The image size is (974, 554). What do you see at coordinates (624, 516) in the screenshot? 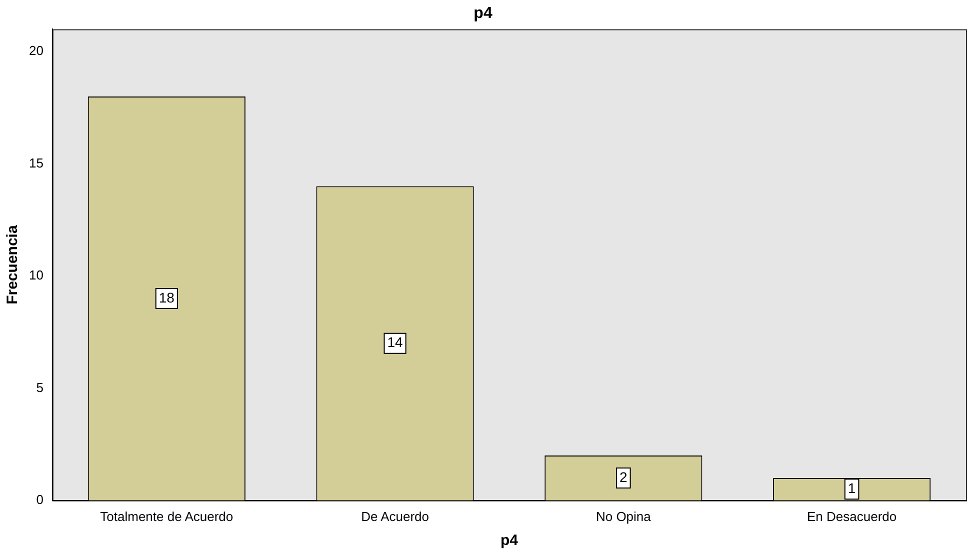
I see `x-tick-label: No Opina` at bounding box center [624, 516].